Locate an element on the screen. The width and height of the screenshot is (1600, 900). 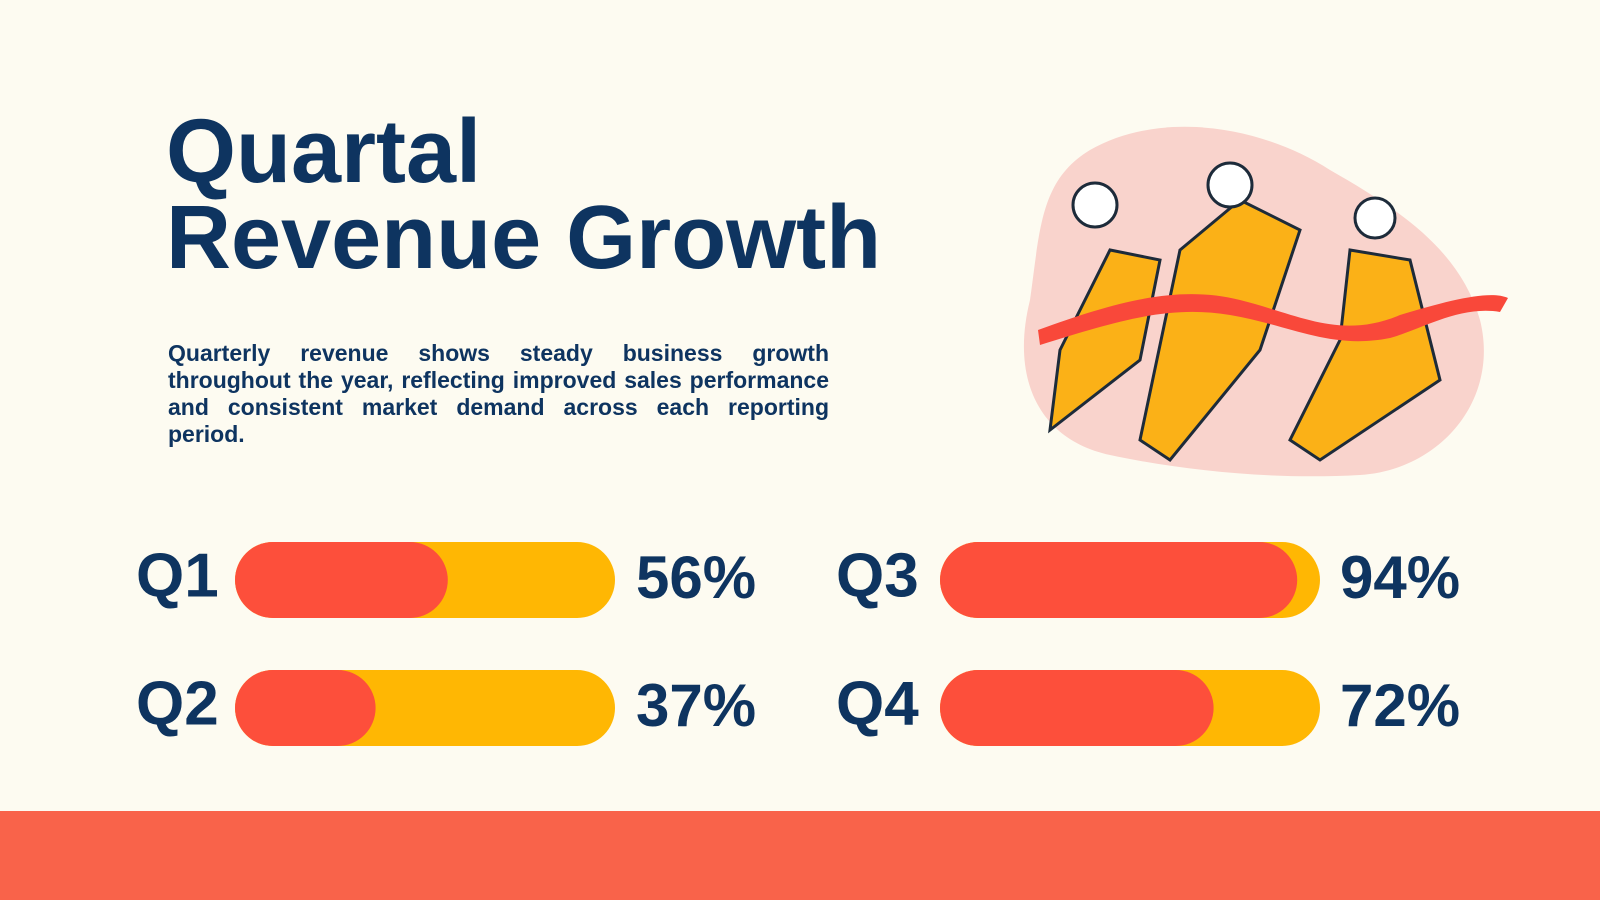
category-label: Q1 is located at coordinates (177, 575).